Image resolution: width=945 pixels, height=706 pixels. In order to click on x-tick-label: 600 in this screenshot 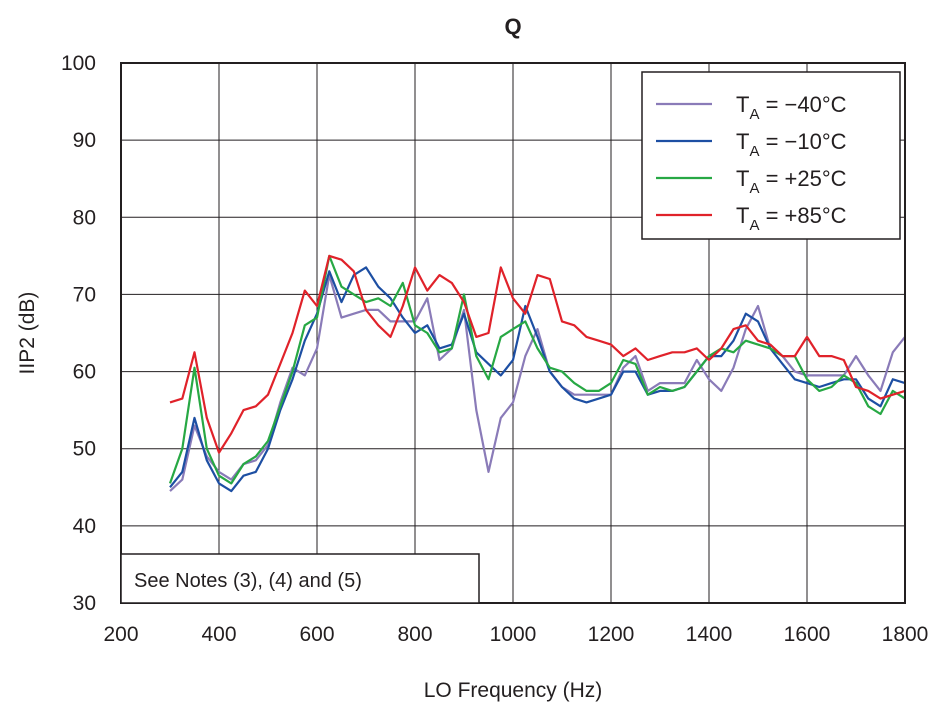, I will do `click(316, 634)`.